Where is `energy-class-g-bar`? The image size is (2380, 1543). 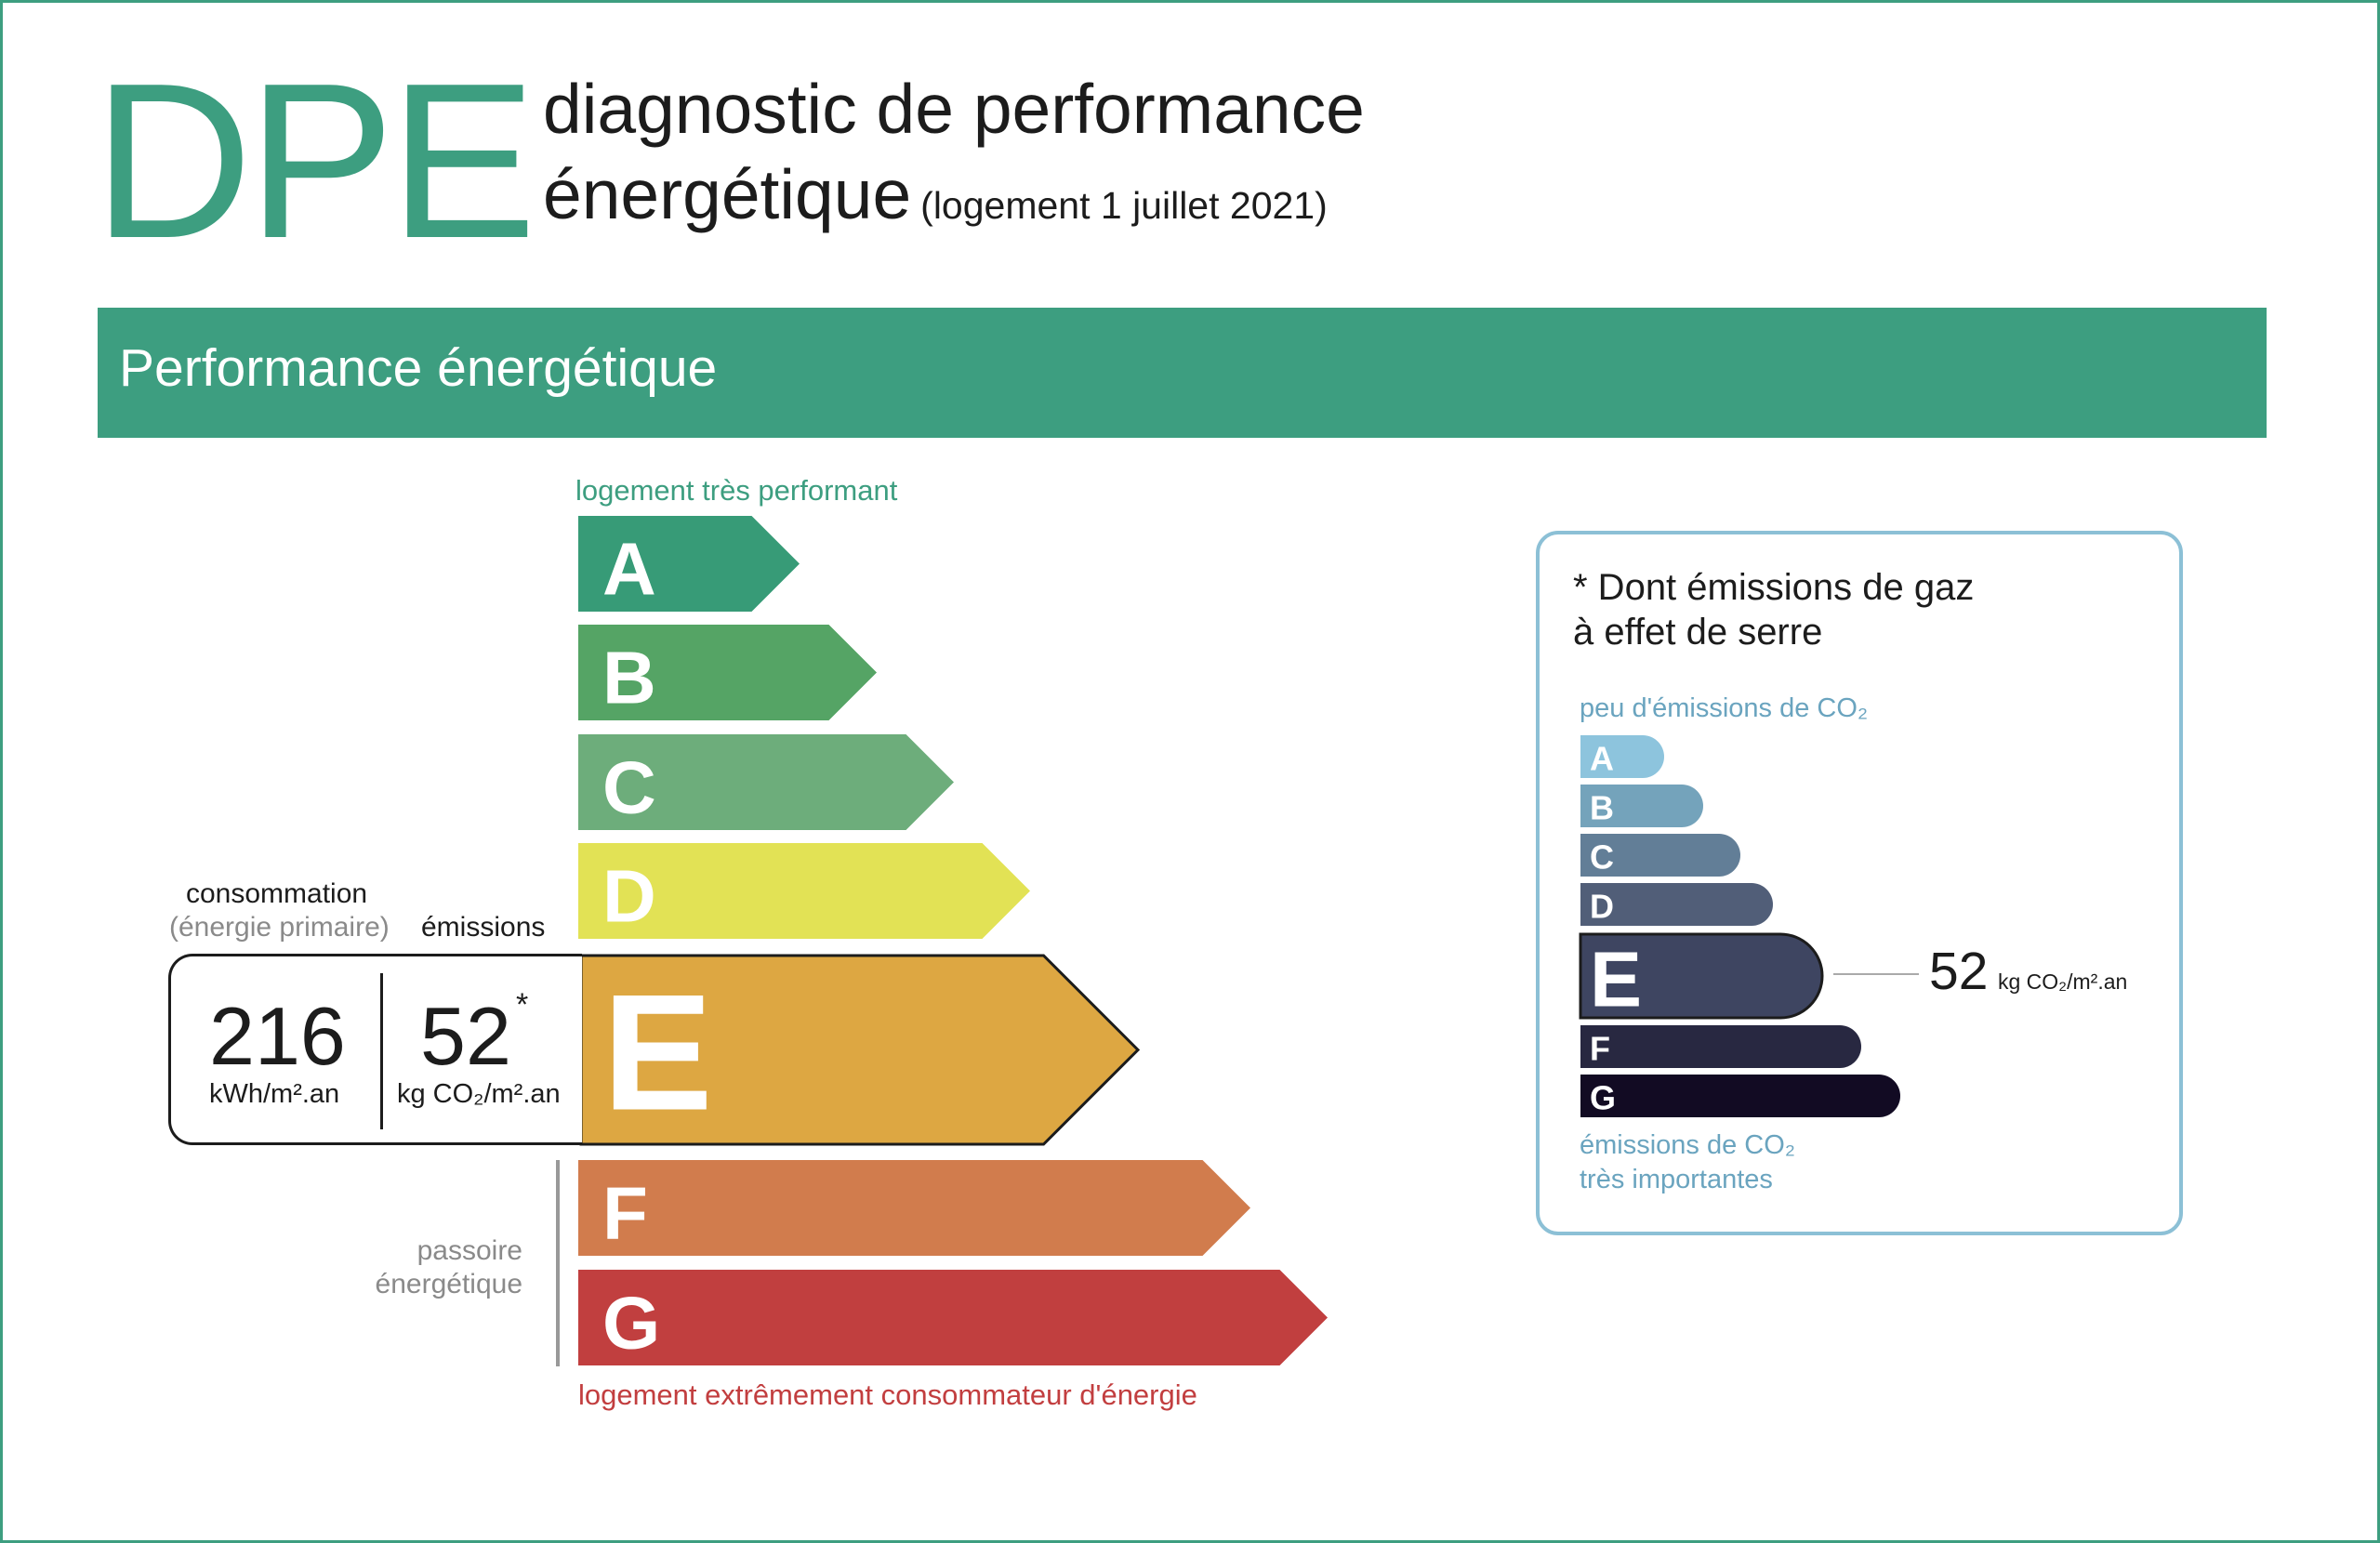 energy-class-g-bar is located at coordinates (953, 1317).